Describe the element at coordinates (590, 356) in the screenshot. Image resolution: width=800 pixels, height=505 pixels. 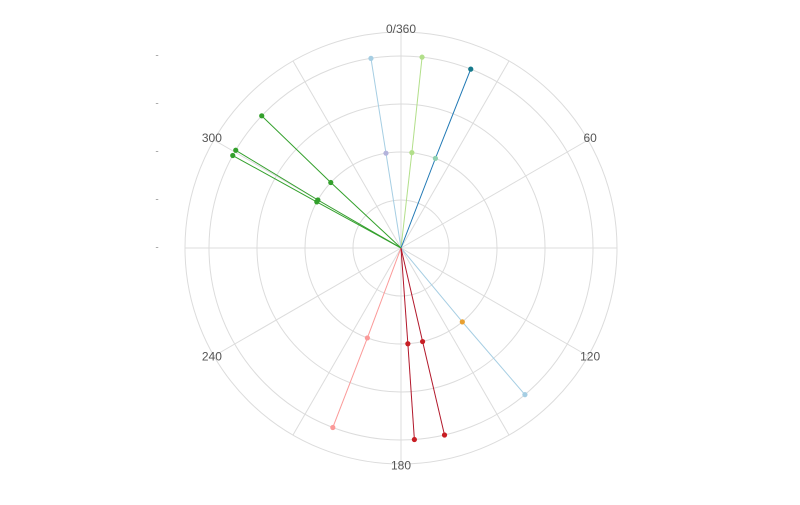
I see `theta-tick-label: 120` at that location.